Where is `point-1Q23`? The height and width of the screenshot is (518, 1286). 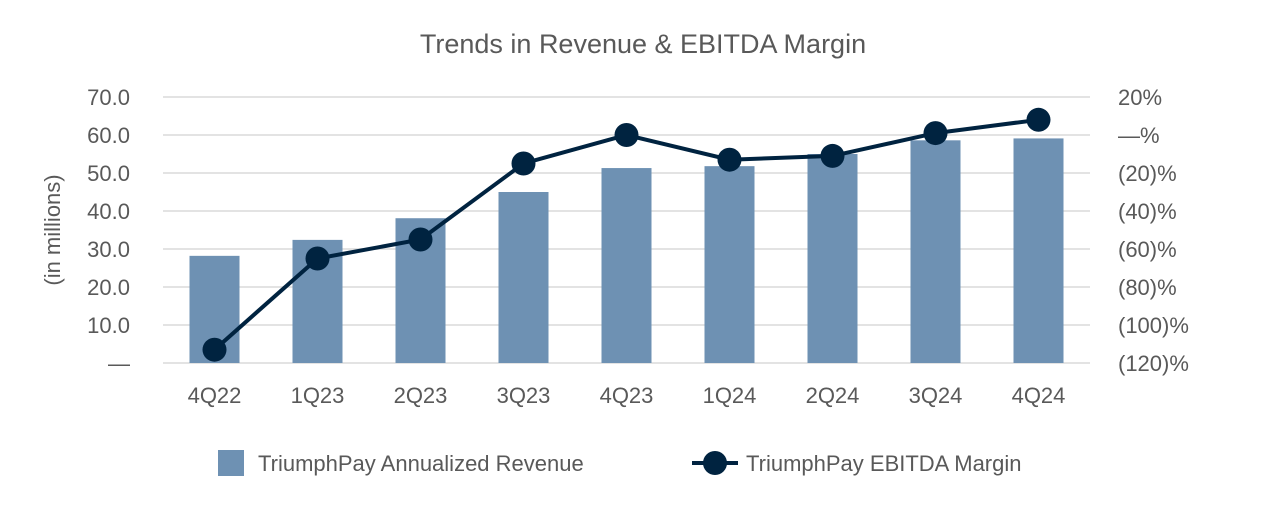 point-1Q23 is located at coordinates (317, 258).